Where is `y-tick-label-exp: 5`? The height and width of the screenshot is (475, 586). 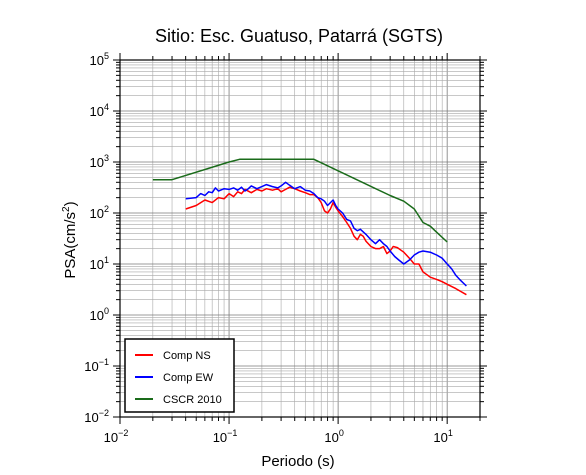 y-tick-label-exp: 5 is located at coordinates (106, 56).